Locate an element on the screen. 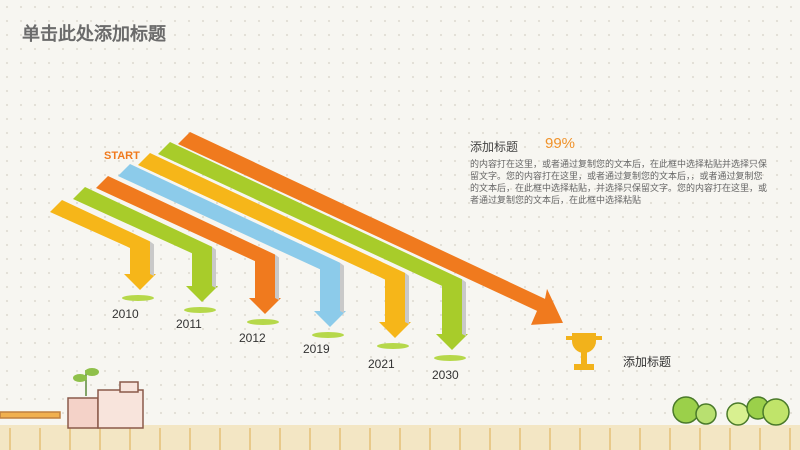 The width and height of the screenshot is (800, 450). year-label: 2011 is located at coordinates (189, 324).